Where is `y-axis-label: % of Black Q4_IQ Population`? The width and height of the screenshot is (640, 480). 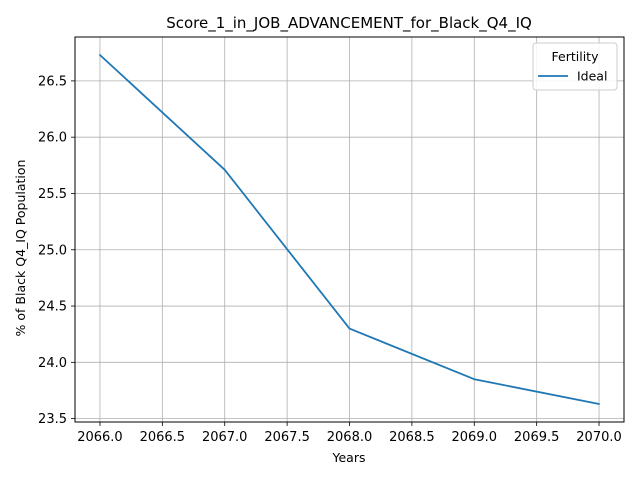 y-axis-label: % of Black Q4_IQ Population is located at coordinates (20, 248).